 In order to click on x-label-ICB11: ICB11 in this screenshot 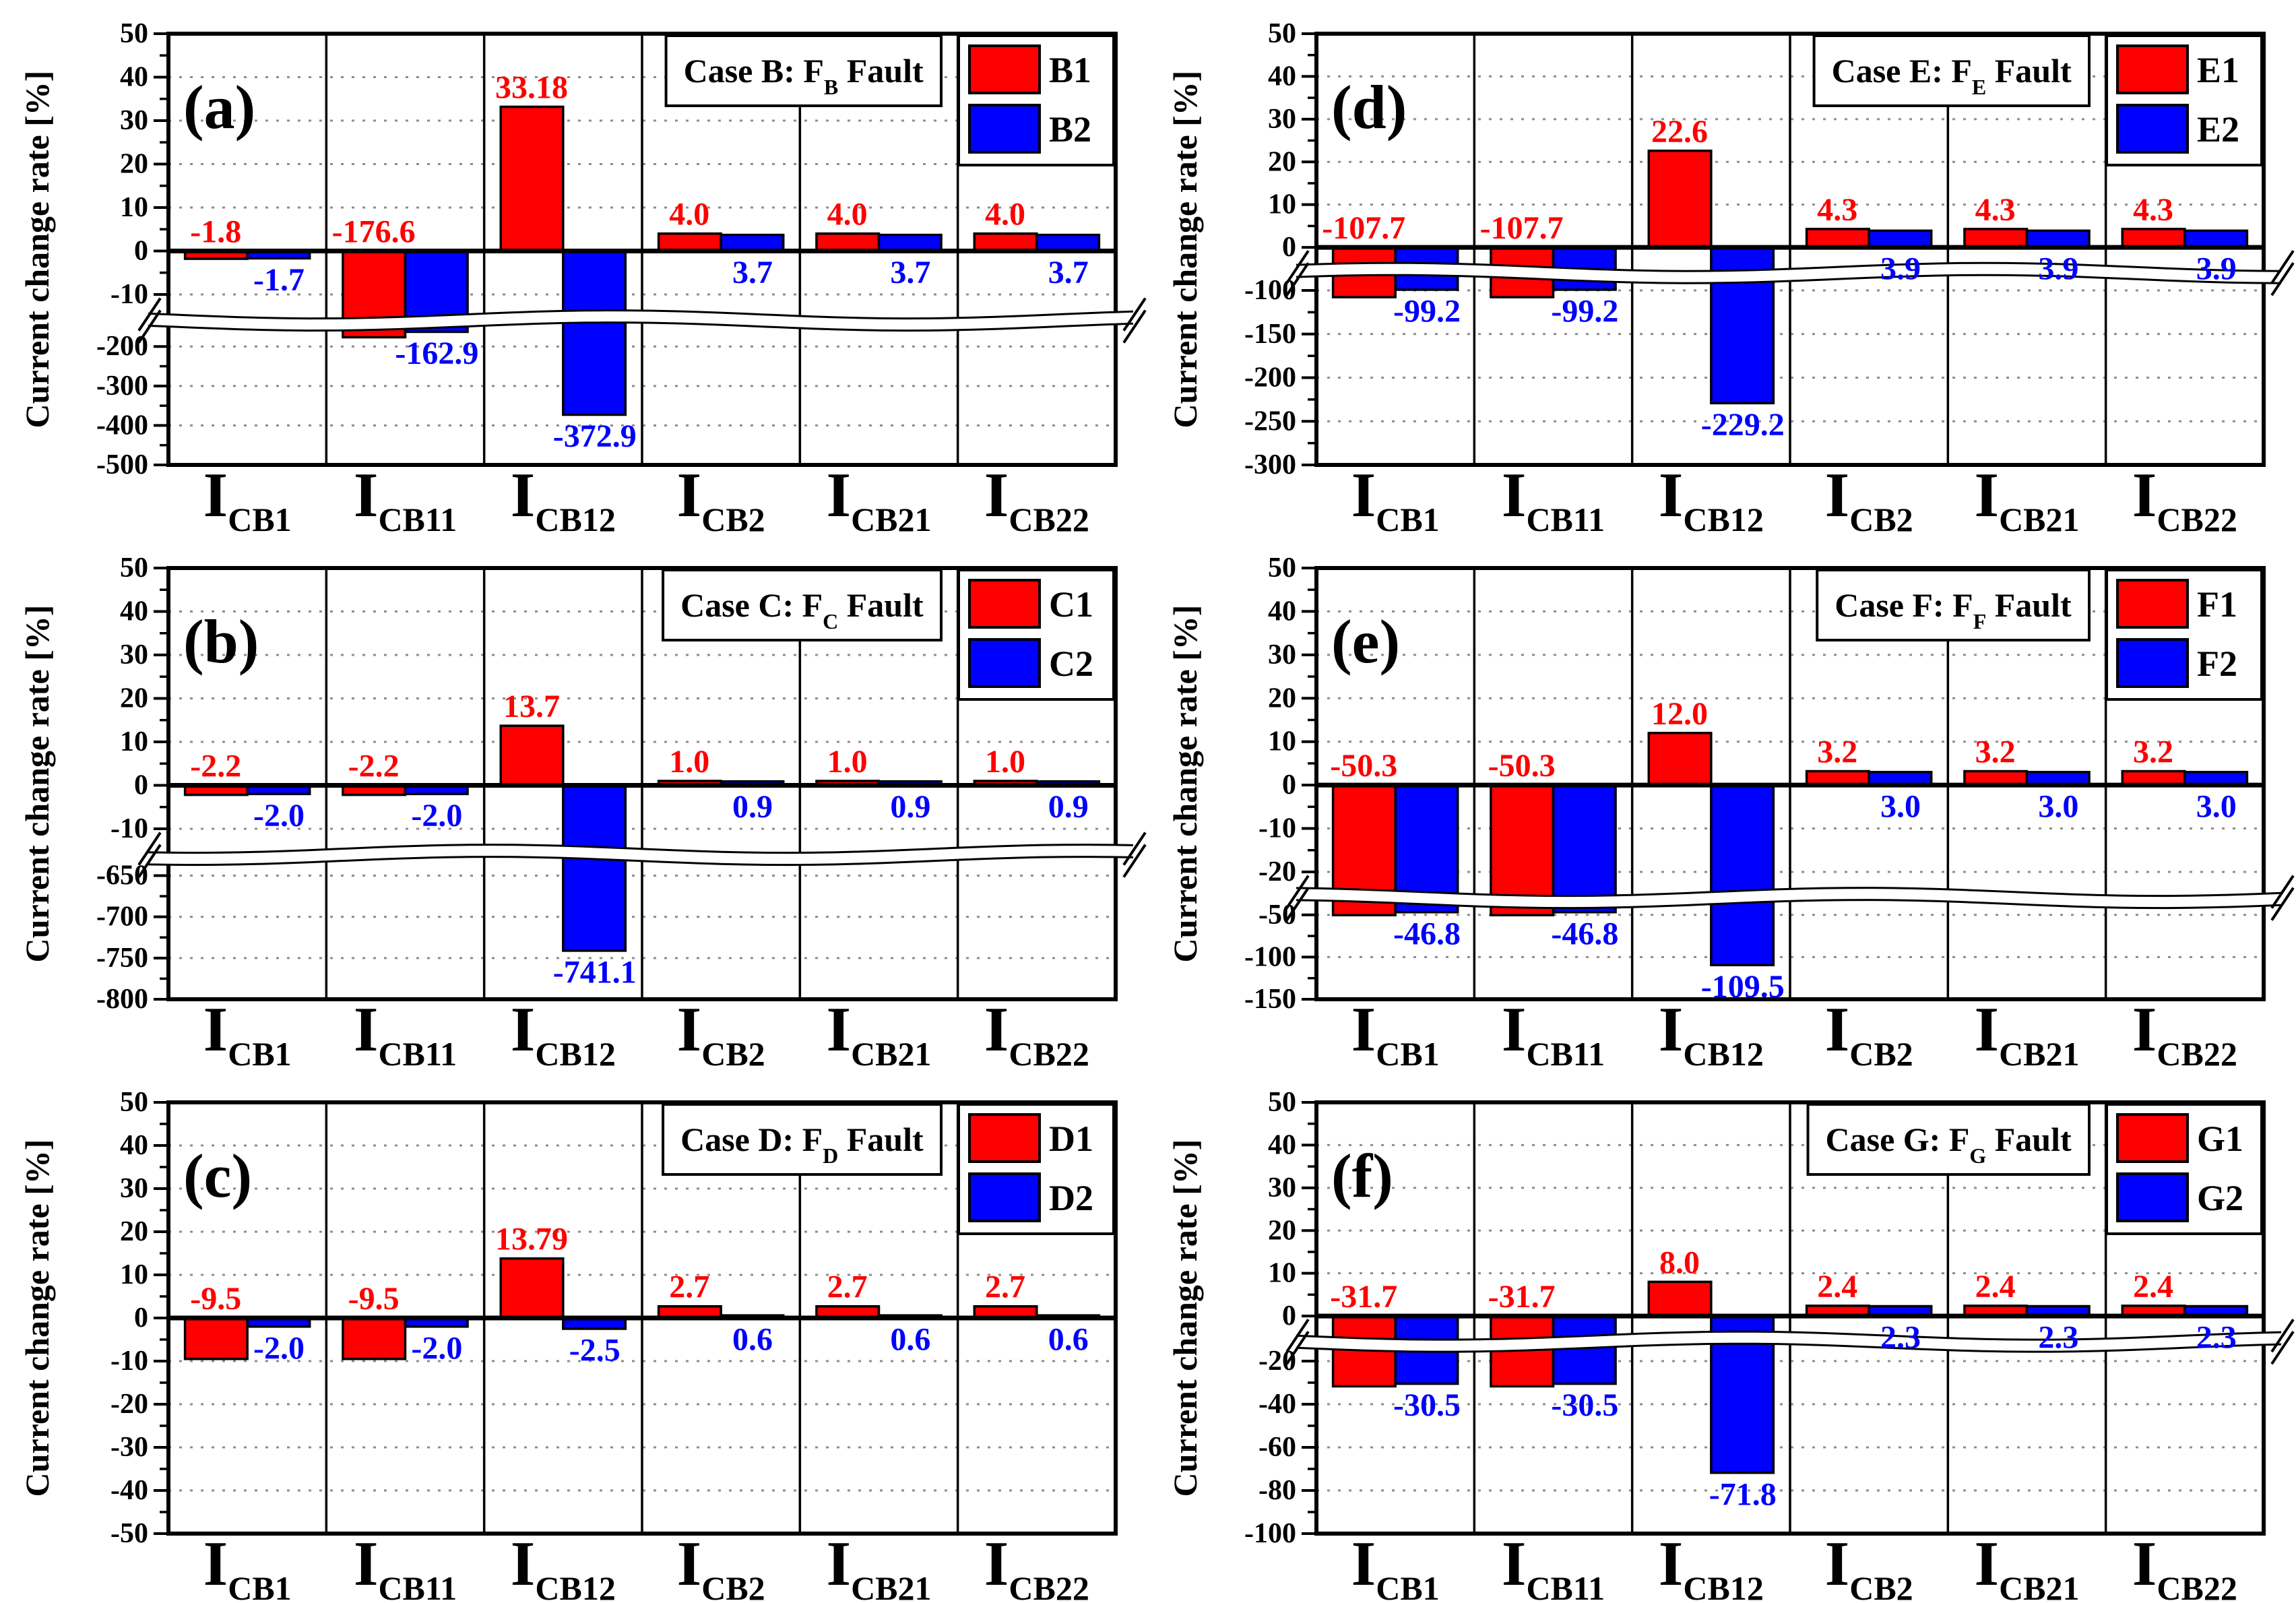, I will do `click(1553, 497)`.